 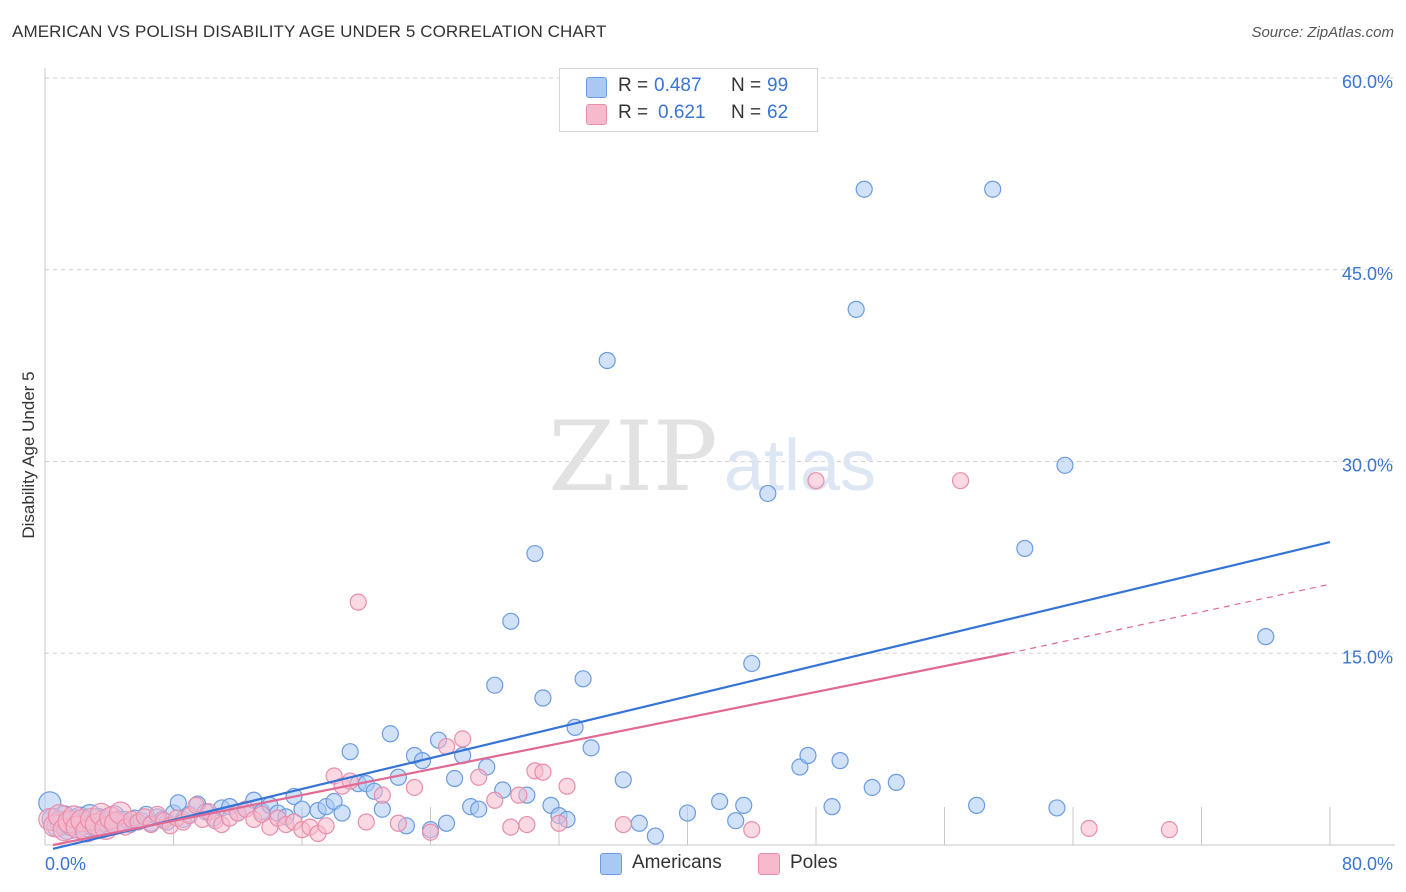 I want to click on legend-poles-swatch, so click(x=769, y=864).